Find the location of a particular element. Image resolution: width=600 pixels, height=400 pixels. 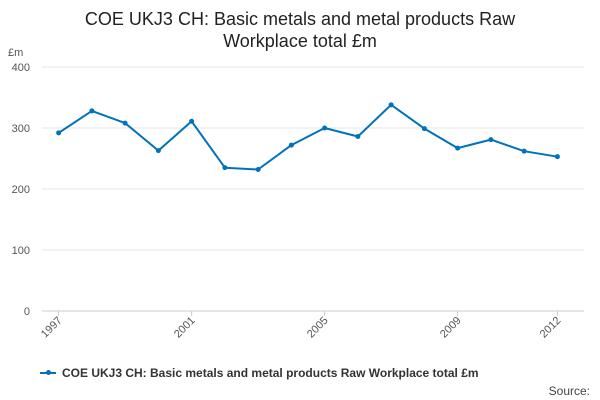

legend-swatch-icon is located at coordinates (48, 372).